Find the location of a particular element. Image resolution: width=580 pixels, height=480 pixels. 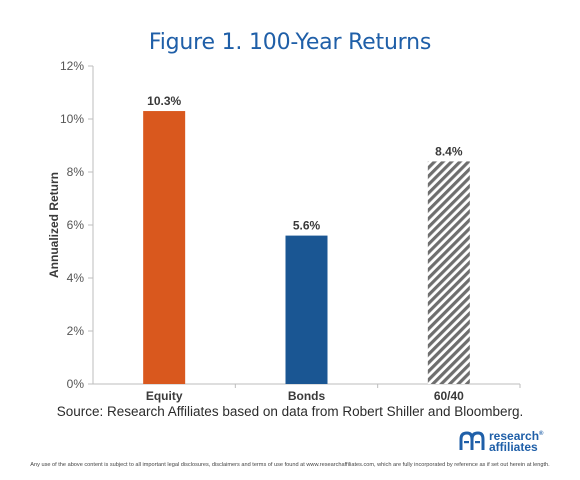

y-tick-label: 8% is located at coordinates (76, 172).